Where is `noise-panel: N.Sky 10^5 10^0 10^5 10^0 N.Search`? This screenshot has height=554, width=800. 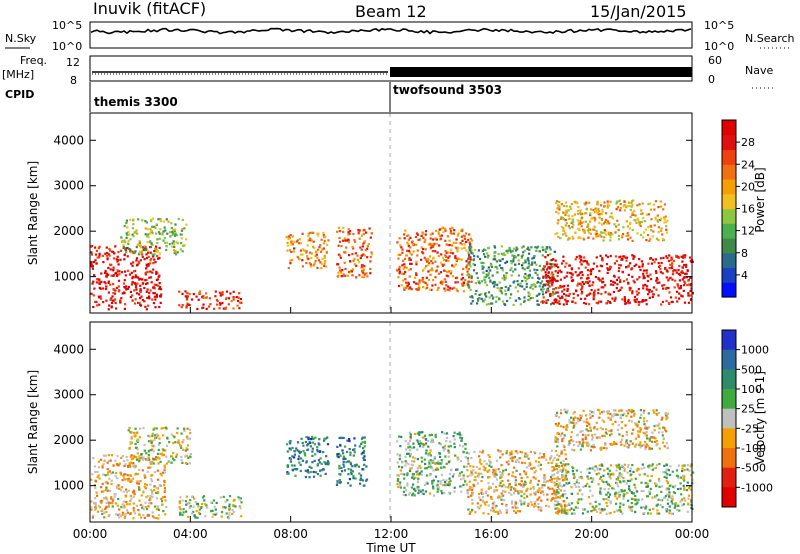 noise-panel: N.Sky 10^5 10^0 10^5 10^0 N.Search is located at coordinates (400, 36).